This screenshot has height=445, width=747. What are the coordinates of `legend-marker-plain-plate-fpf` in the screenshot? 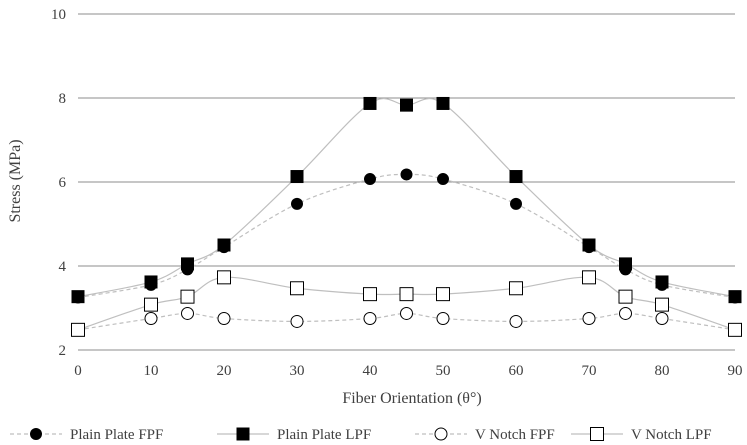 It's located at (36, 434).